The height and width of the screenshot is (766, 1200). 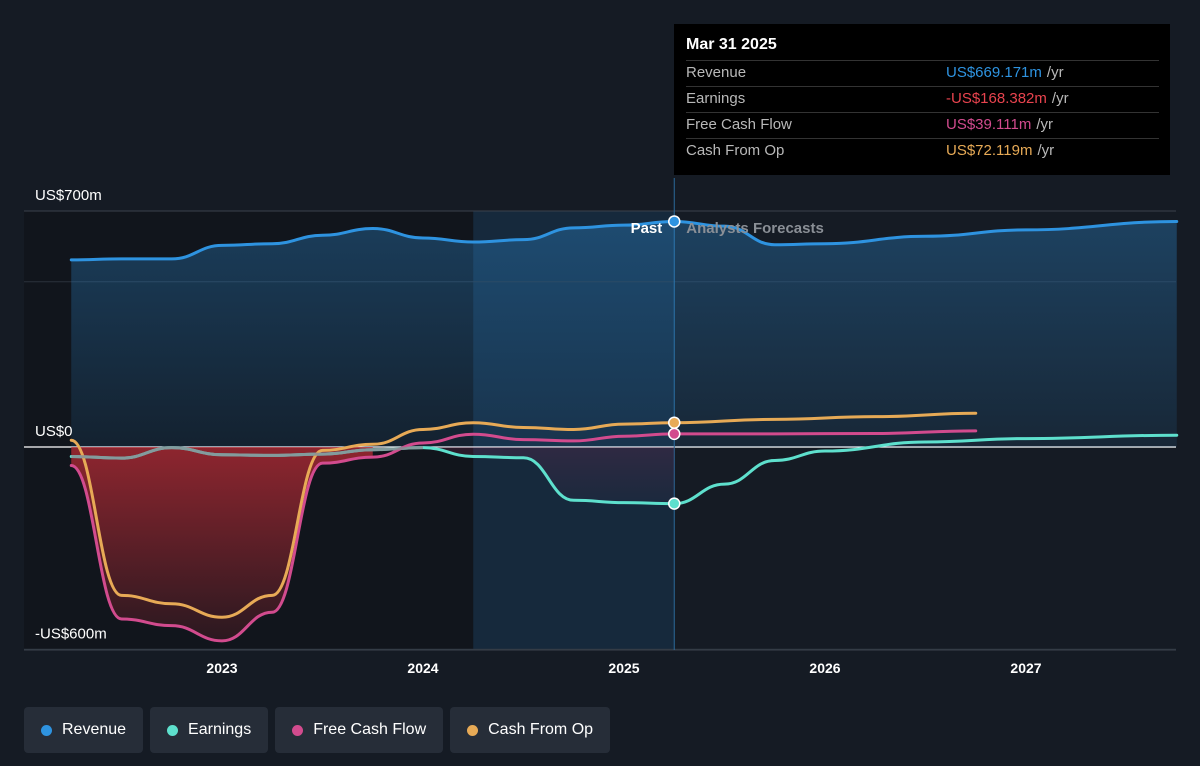 What do you see at coordinates (989, 150) in the screenshot?
I see `tooltip-value: US$72.119m` at bounding box center [989, 150].